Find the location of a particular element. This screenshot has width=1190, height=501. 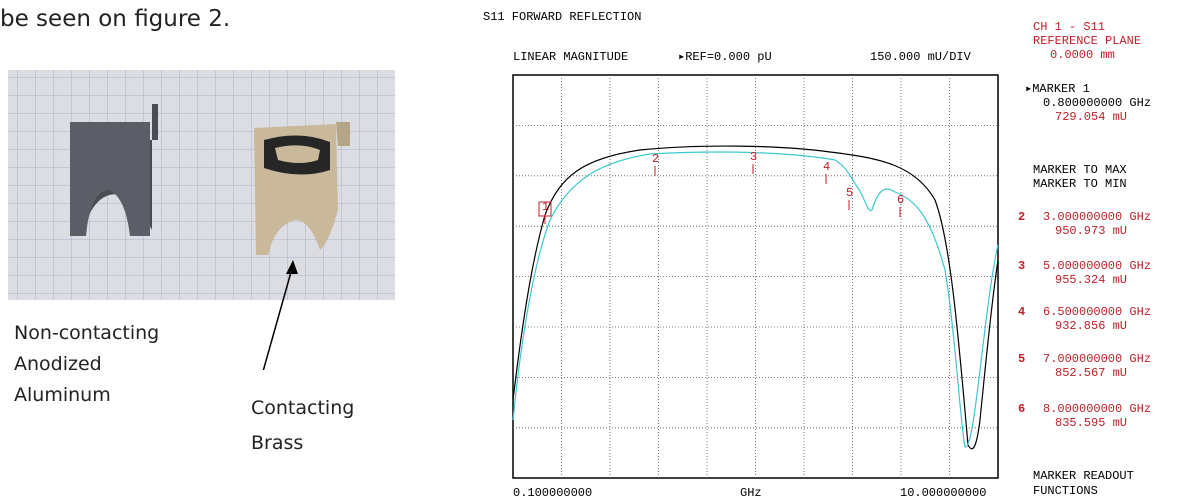

marker-value: 932.856 mU is located at coordinates (1091, 326).